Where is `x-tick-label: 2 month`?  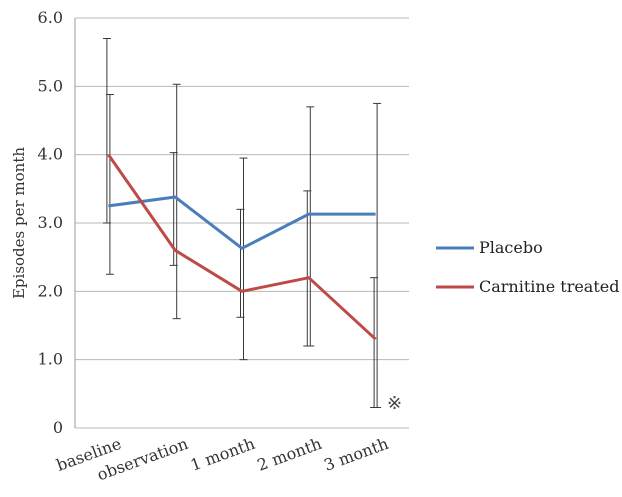
x-tick-label: 2 month is located at coordinates (290, 454).